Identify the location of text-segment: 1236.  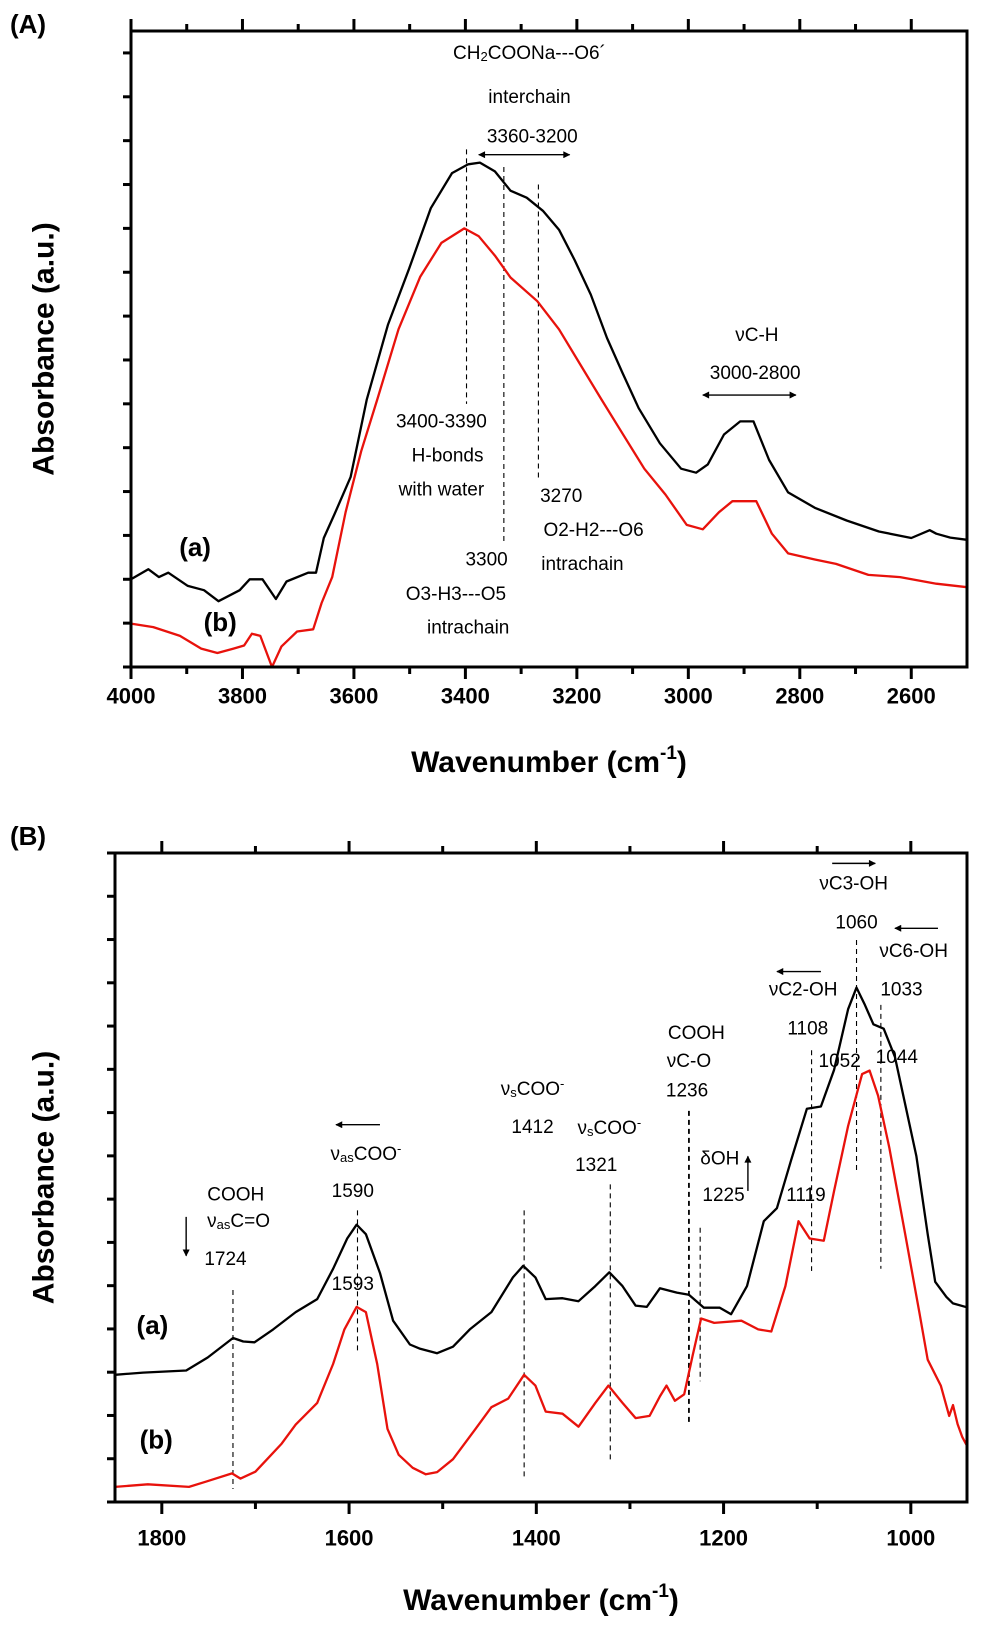
(687, 1090).